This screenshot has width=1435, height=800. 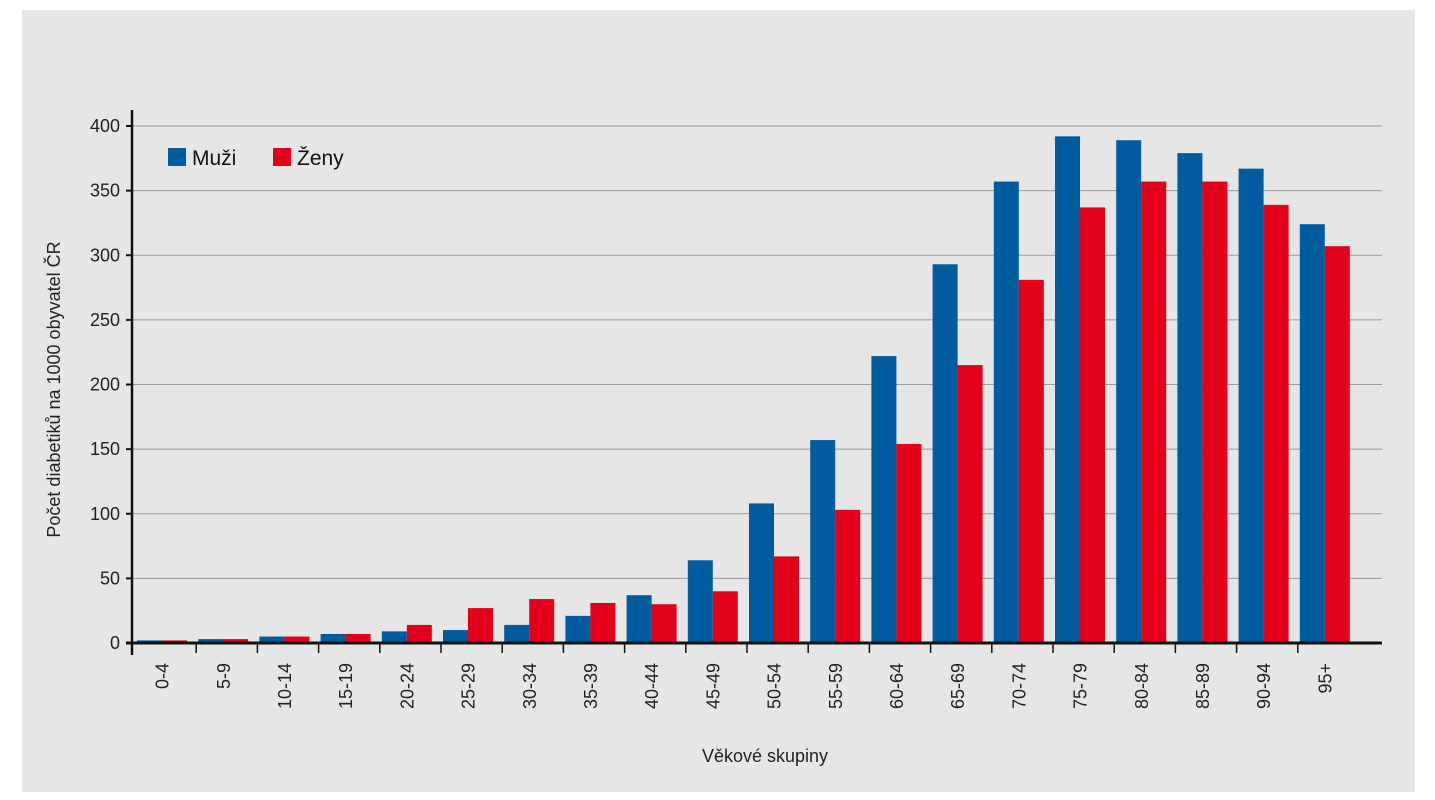 What do you see at coordinates (591, 686) in the screenshot?
I see `x-tick-label: 35-39` at bounding box center [591, 686].